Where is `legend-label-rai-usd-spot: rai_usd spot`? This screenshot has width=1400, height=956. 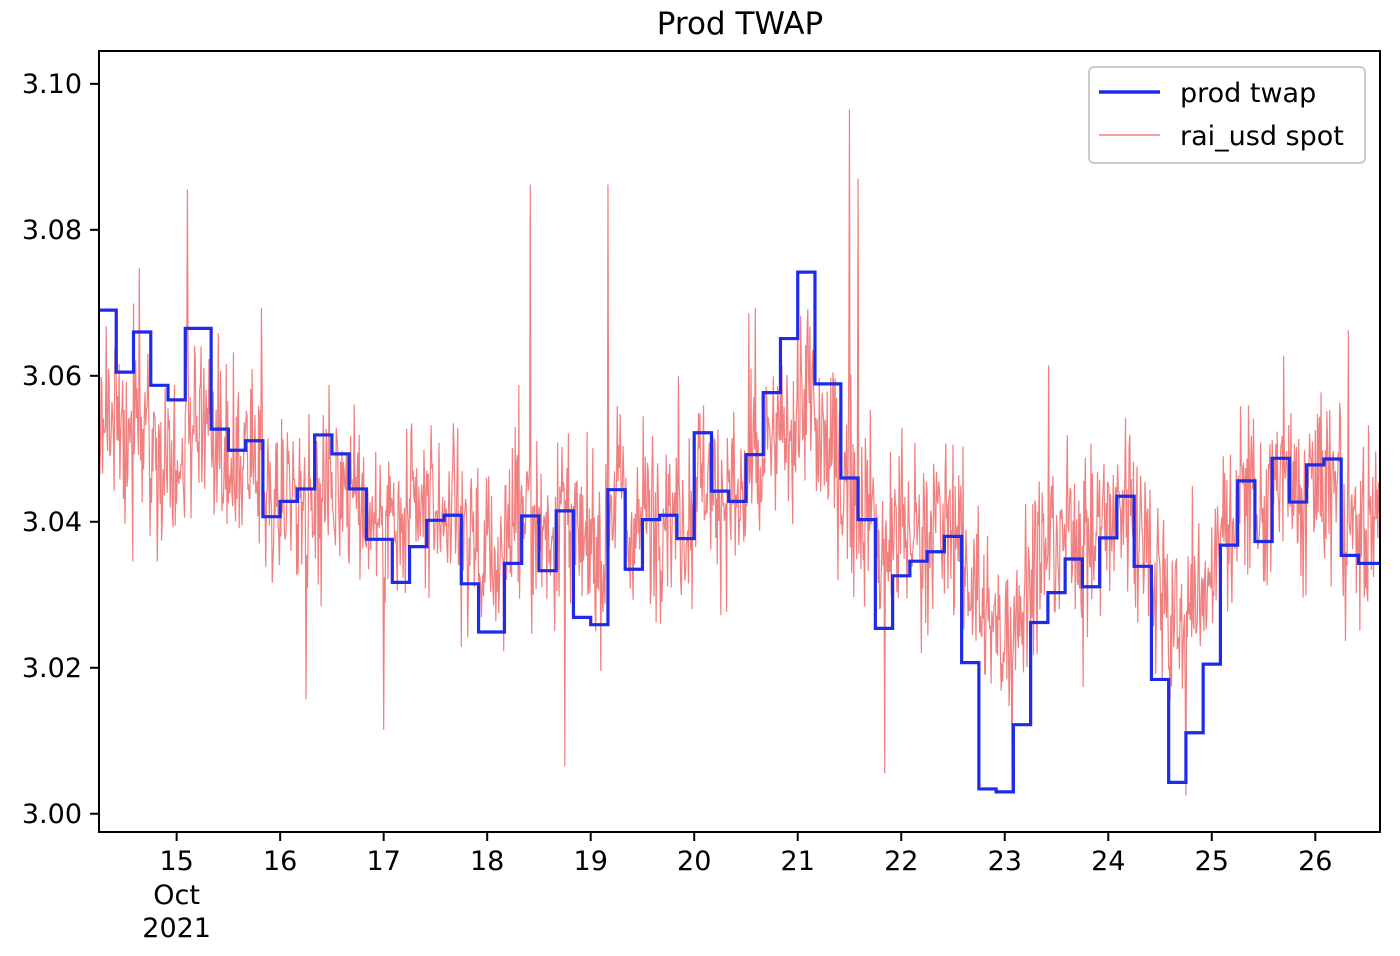 legend-label-rai-usd-spot: rai_usd spot is located at coordinates (1262, 136).